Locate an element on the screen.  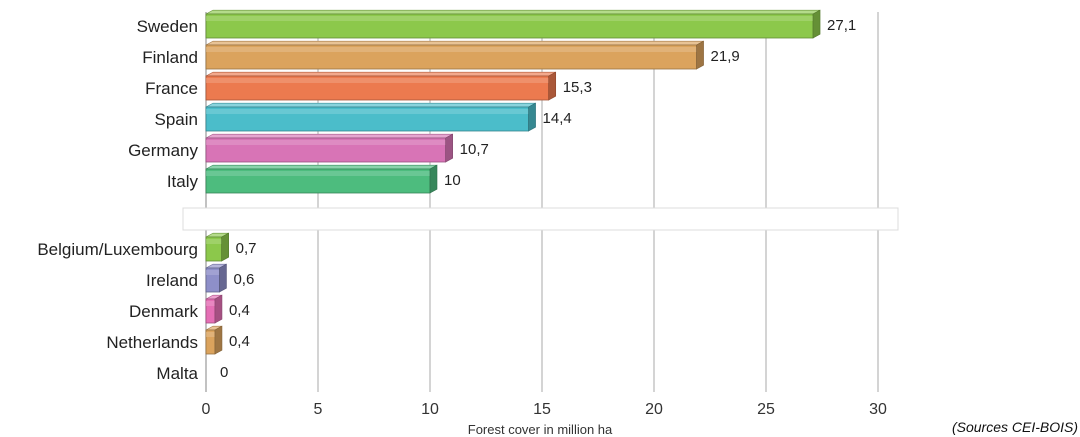
x-axis-ticks: 0 5 10 15 20 25 30 is located at coordinates (544, 409).